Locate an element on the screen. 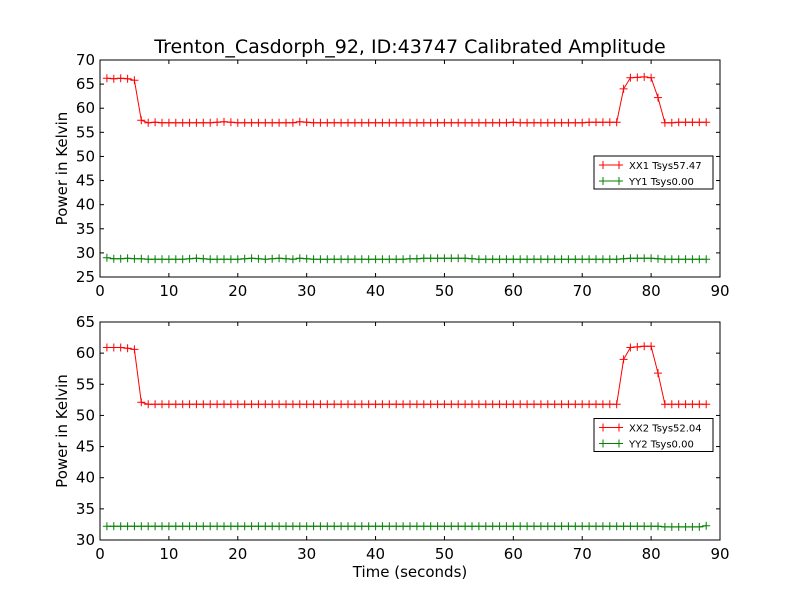  legend-label: XX1 Tsys57.47 is located at coordinates (665, 166).